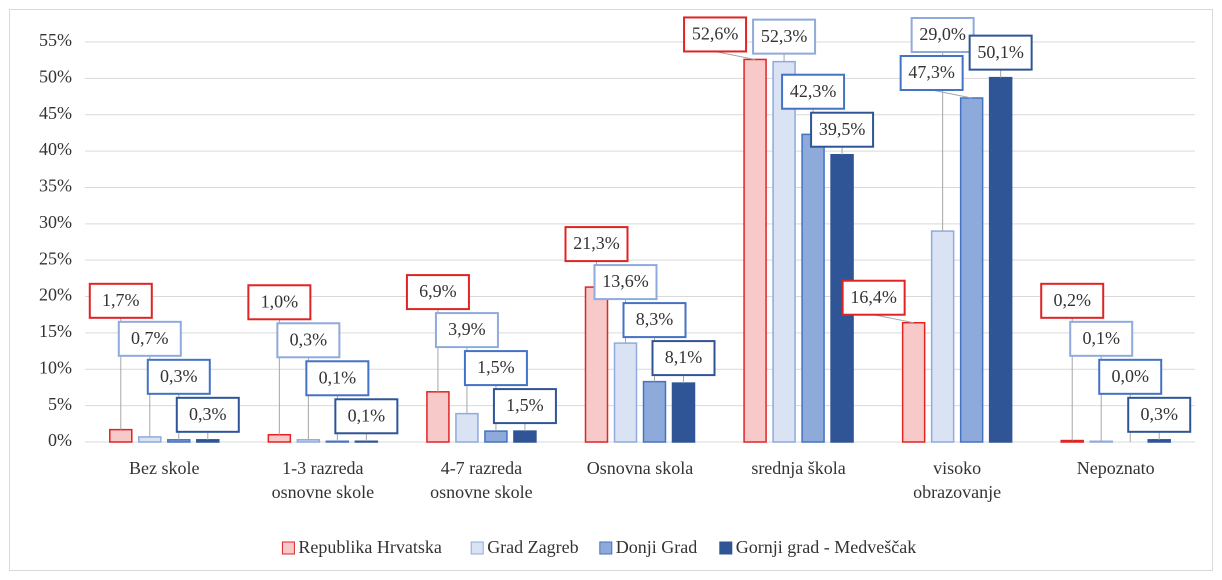  I want to click on data-label: 39,5%, so click(842, 129).